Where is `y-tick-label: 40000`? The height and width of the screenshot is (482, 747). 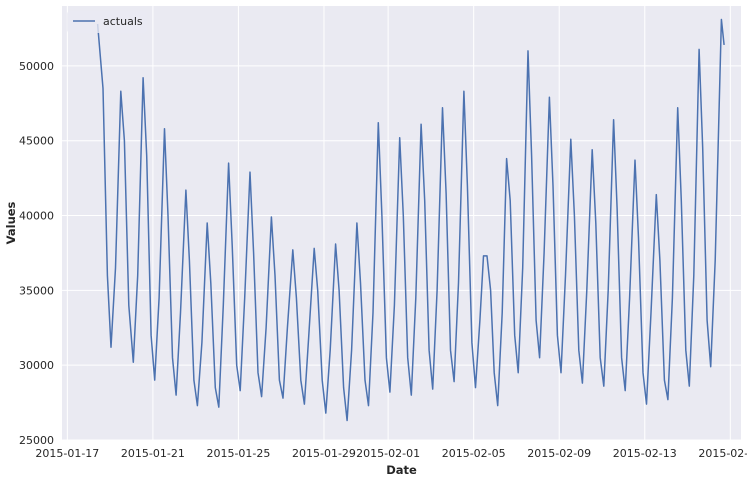 y-tick-label: 40000 is located at coordinates (36, 216).